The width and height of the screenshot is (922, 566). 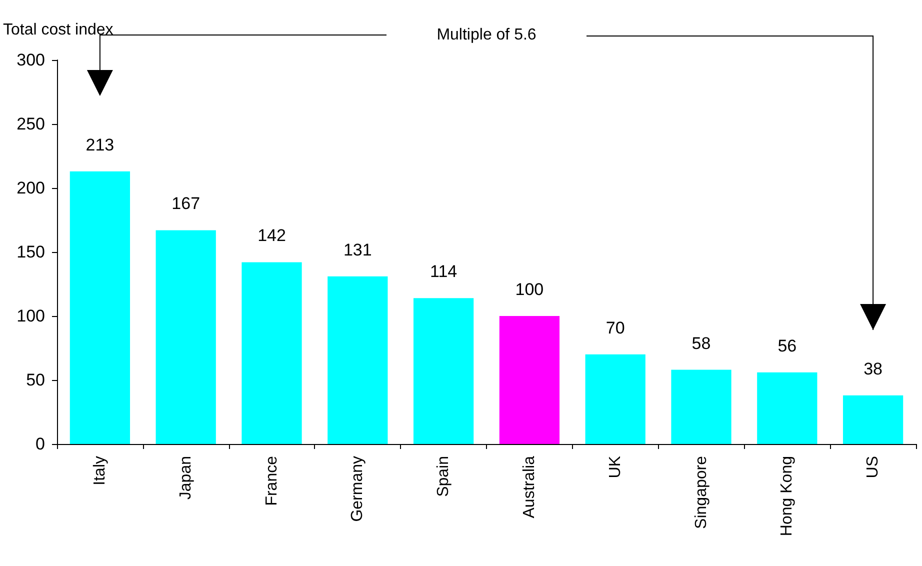 I want to click on data-label: 56, so click(x=787, y=346).